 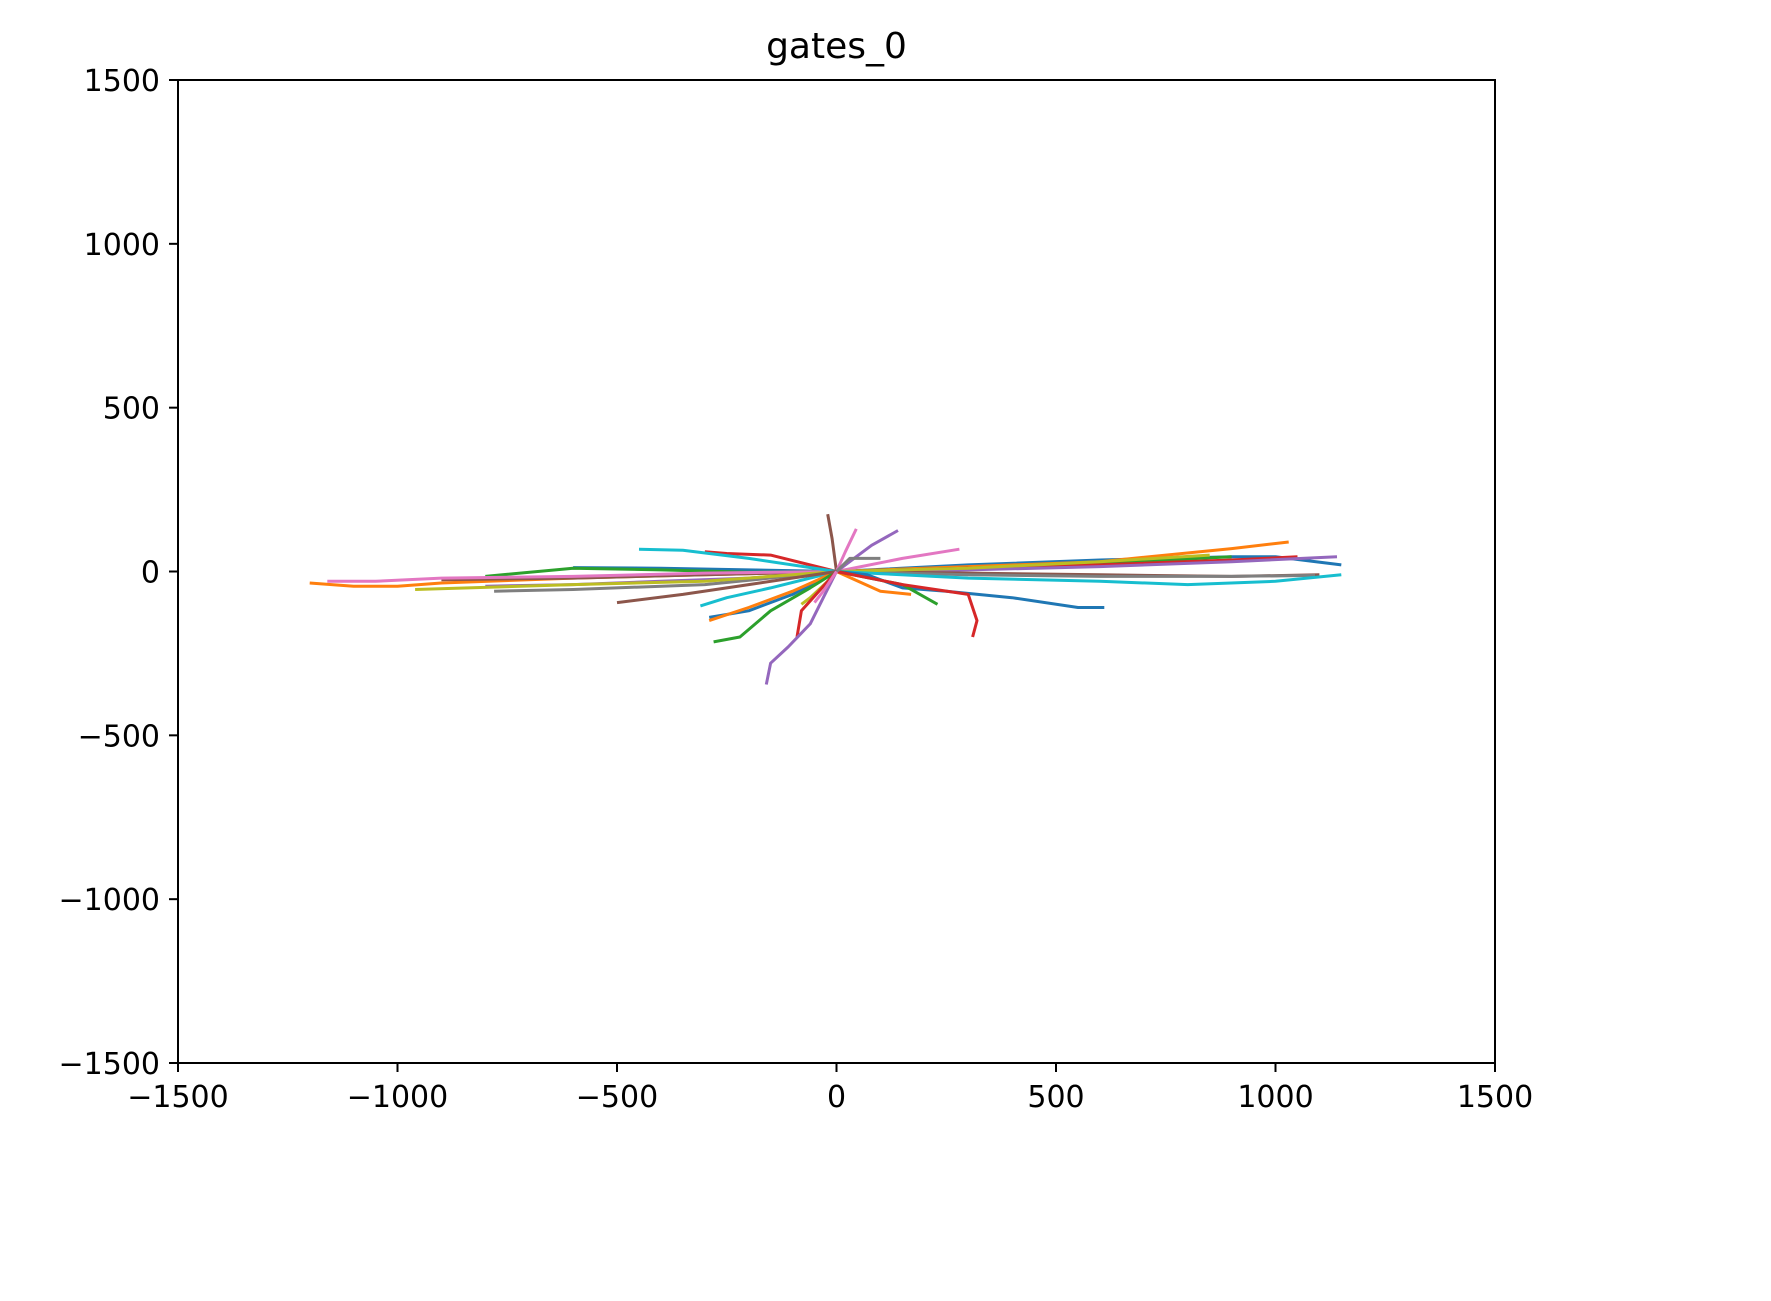 What do you see at coordinates (150, 573) in the screenshot?
I see `y-tick-label: 0` at bounding box center [150, 573].